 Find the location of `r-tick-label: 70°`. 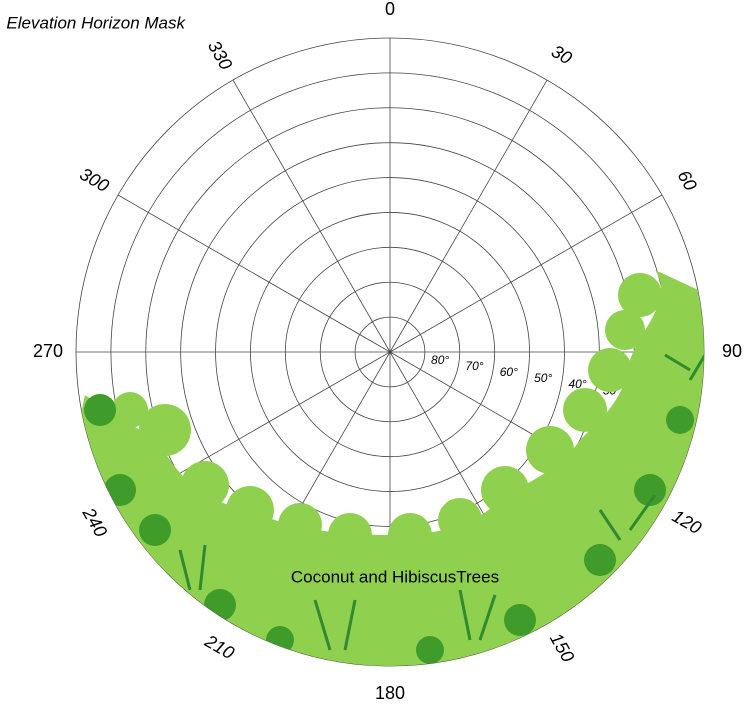

r-tick-label: 70° is located at coordinates (474, 366).